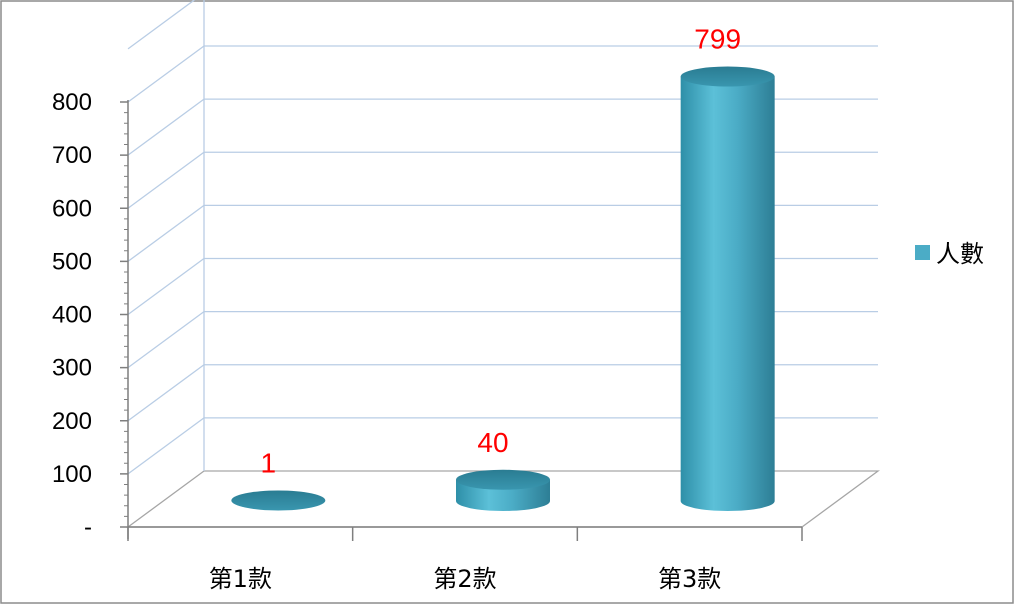 This screenshot has width=1014, height=604. I want to click on y-tick-label: 500, so click(72, 261).